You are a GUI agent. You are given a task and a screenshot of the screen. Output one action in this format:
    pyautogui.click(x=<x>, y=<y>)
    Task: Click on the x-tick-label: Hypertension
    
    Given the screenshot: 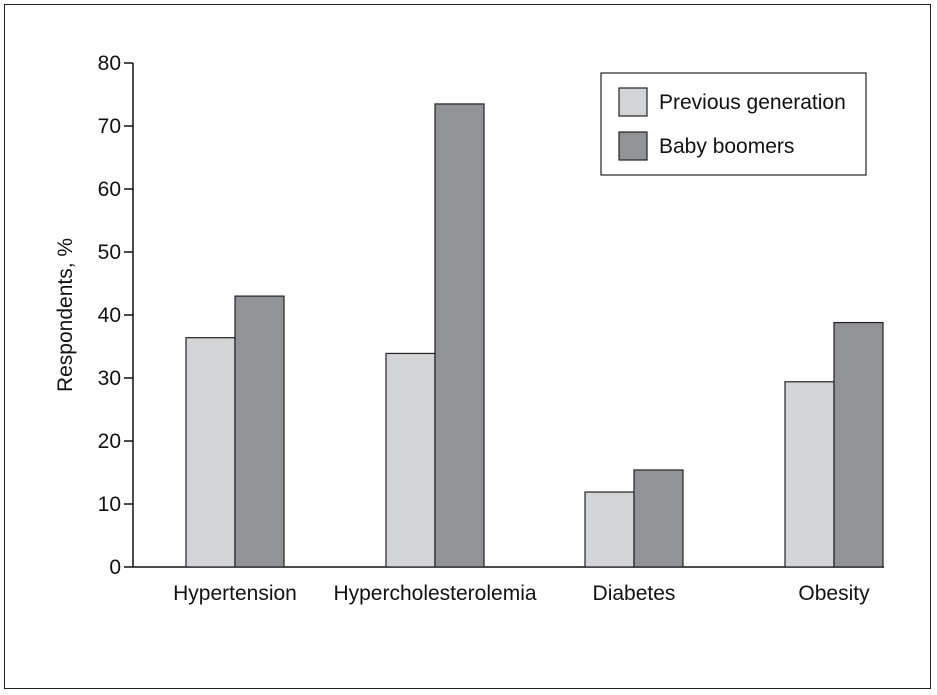 What is the action you would take?
    pyautogui.click(x=235, y=593)
    